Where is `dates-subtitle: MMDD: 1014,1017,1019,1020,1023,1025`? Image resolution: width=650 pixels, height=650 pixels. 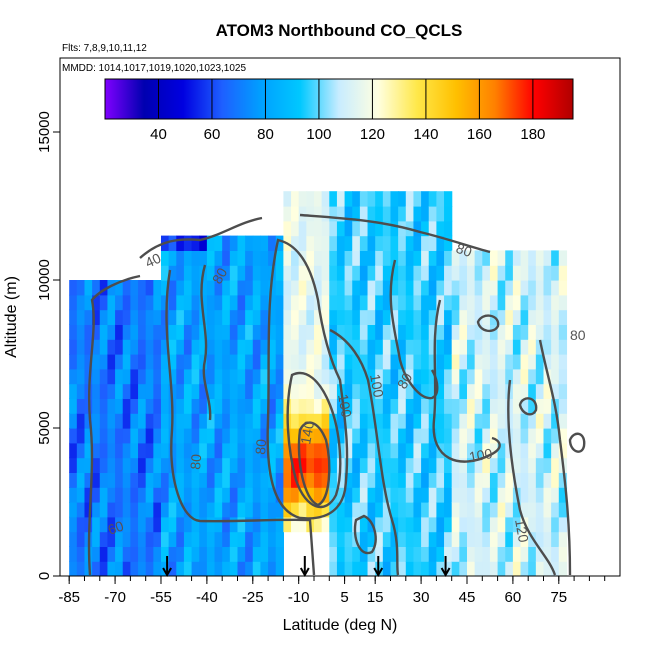 dates-subtitle: MMDD: 1014,1017,1019,1020,1023,1025 is located at coordinates (154, 68).